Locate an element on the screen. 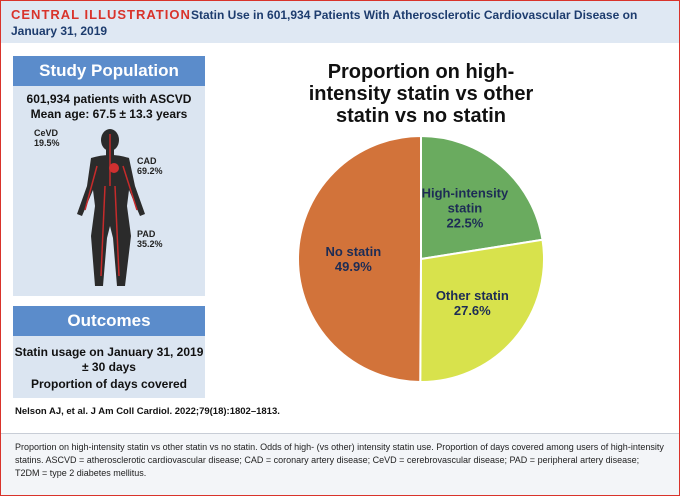  condition-value: 69.2% is located at coordinates (150, 171).